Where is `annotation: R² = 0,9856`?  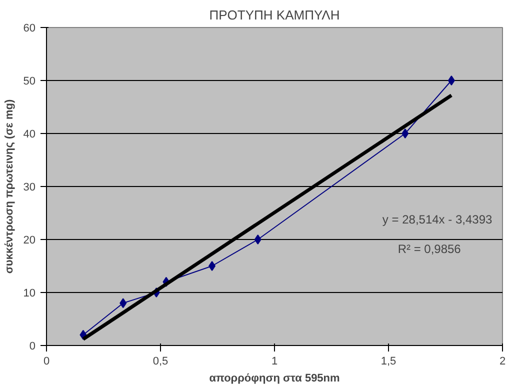 annotation: R² = 0,9856 is located at coordinates (430, 249).